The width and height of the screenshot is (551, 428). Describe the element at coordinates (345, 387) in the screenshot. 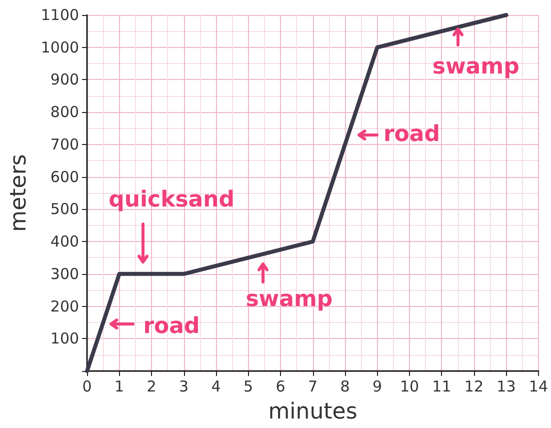

I see `x-tick-label: 8` at that location.